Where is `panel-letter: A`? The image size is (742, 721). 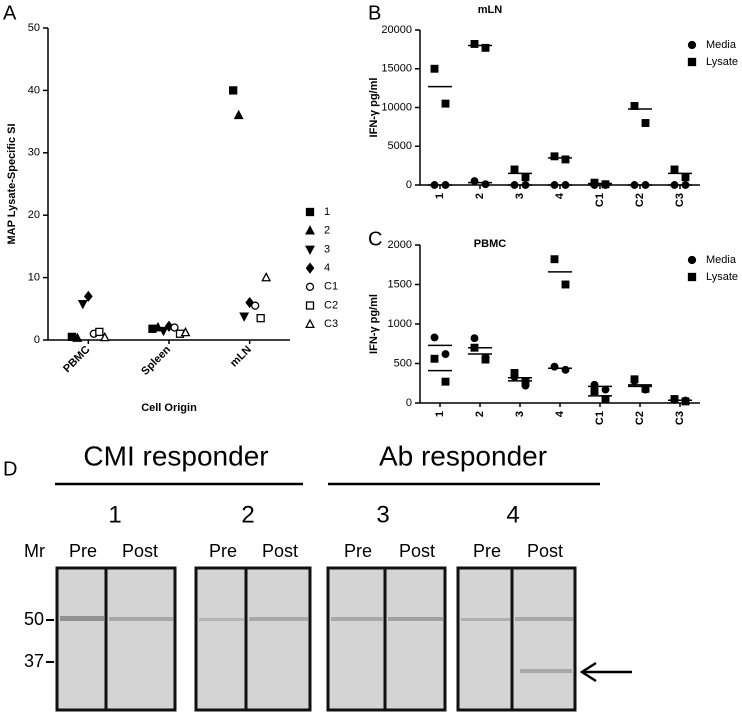
panel-letter: A is located at coordinates (10, 13).